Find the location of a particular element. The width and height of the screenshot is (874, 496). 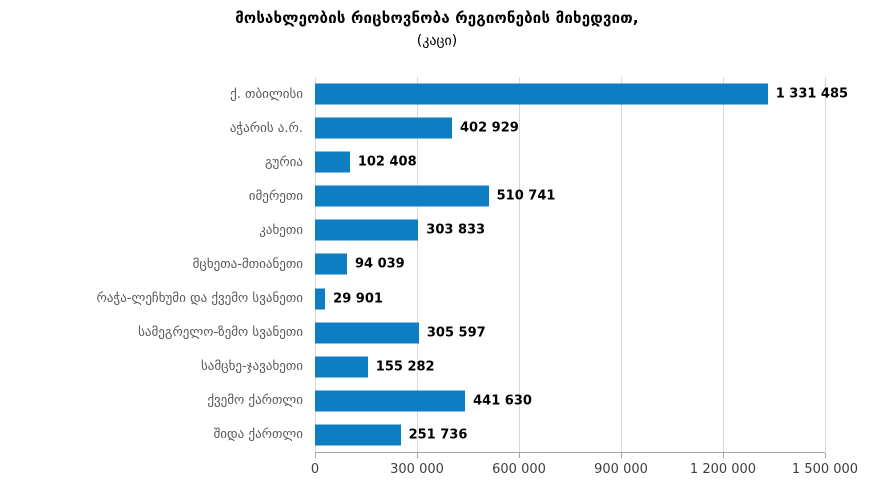

value-label: 1 331 485 is located at coordinates (812, 94).